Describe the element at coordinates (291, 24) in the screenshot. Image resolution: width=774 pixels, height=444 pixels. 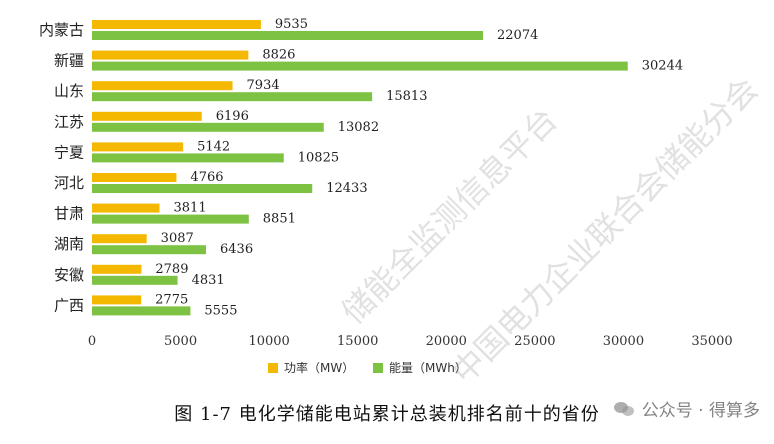
I see `data-label: 9535` at that location.